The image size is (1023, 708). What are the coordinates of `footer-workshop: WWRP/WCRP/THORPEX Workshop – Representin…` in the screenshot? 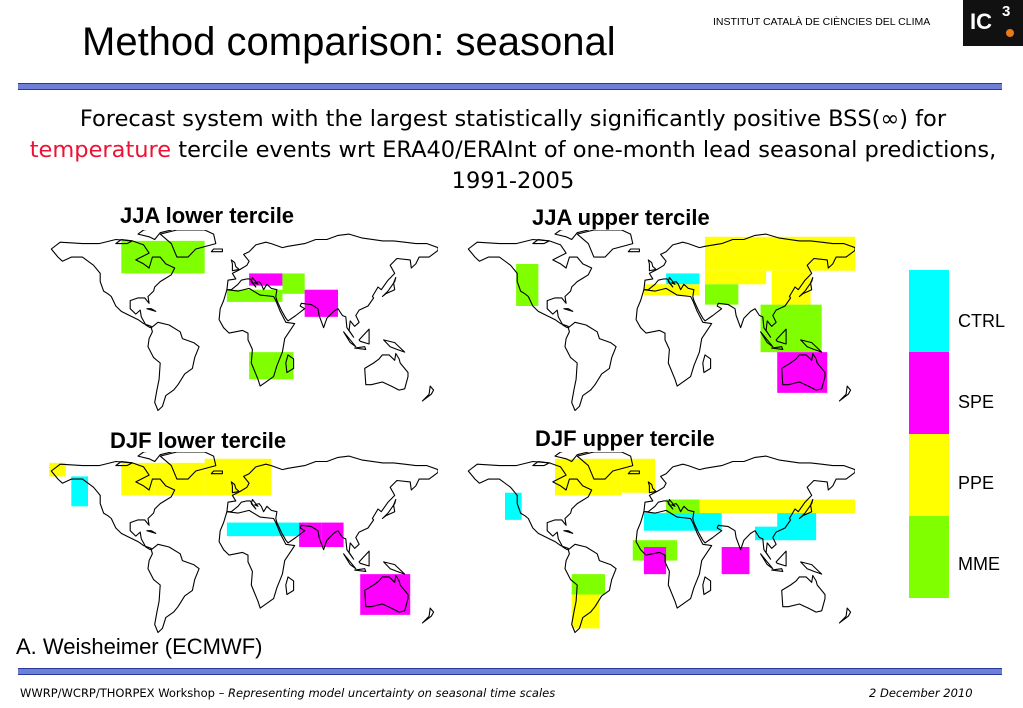 It's located at (287, 693).